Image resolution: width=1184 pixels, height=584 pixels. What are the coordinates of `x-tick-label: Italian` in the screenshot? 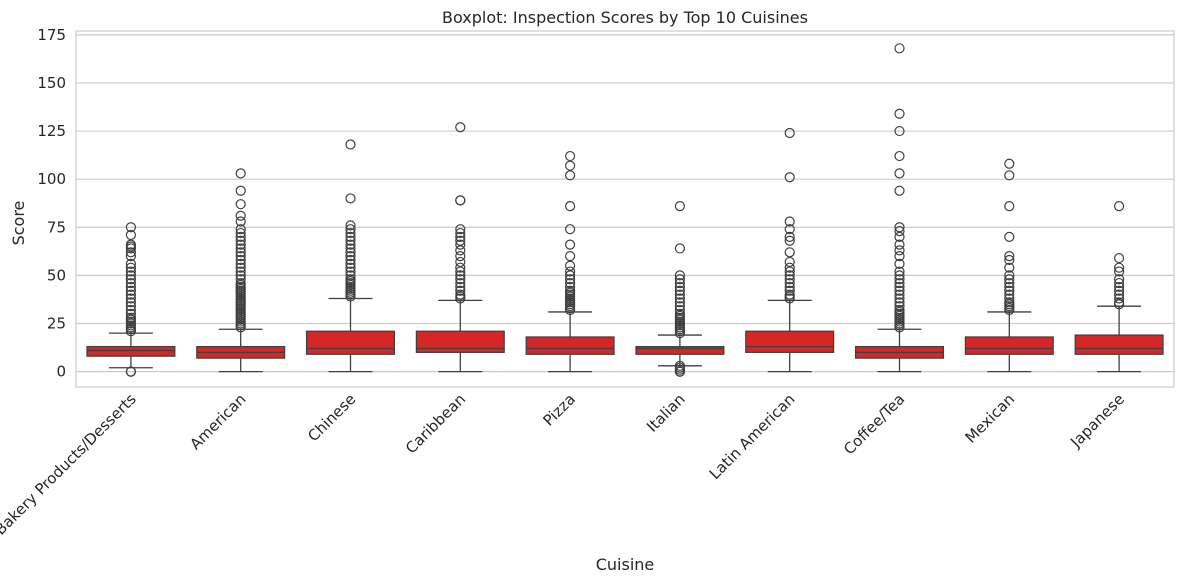 It's located at (666, 413).